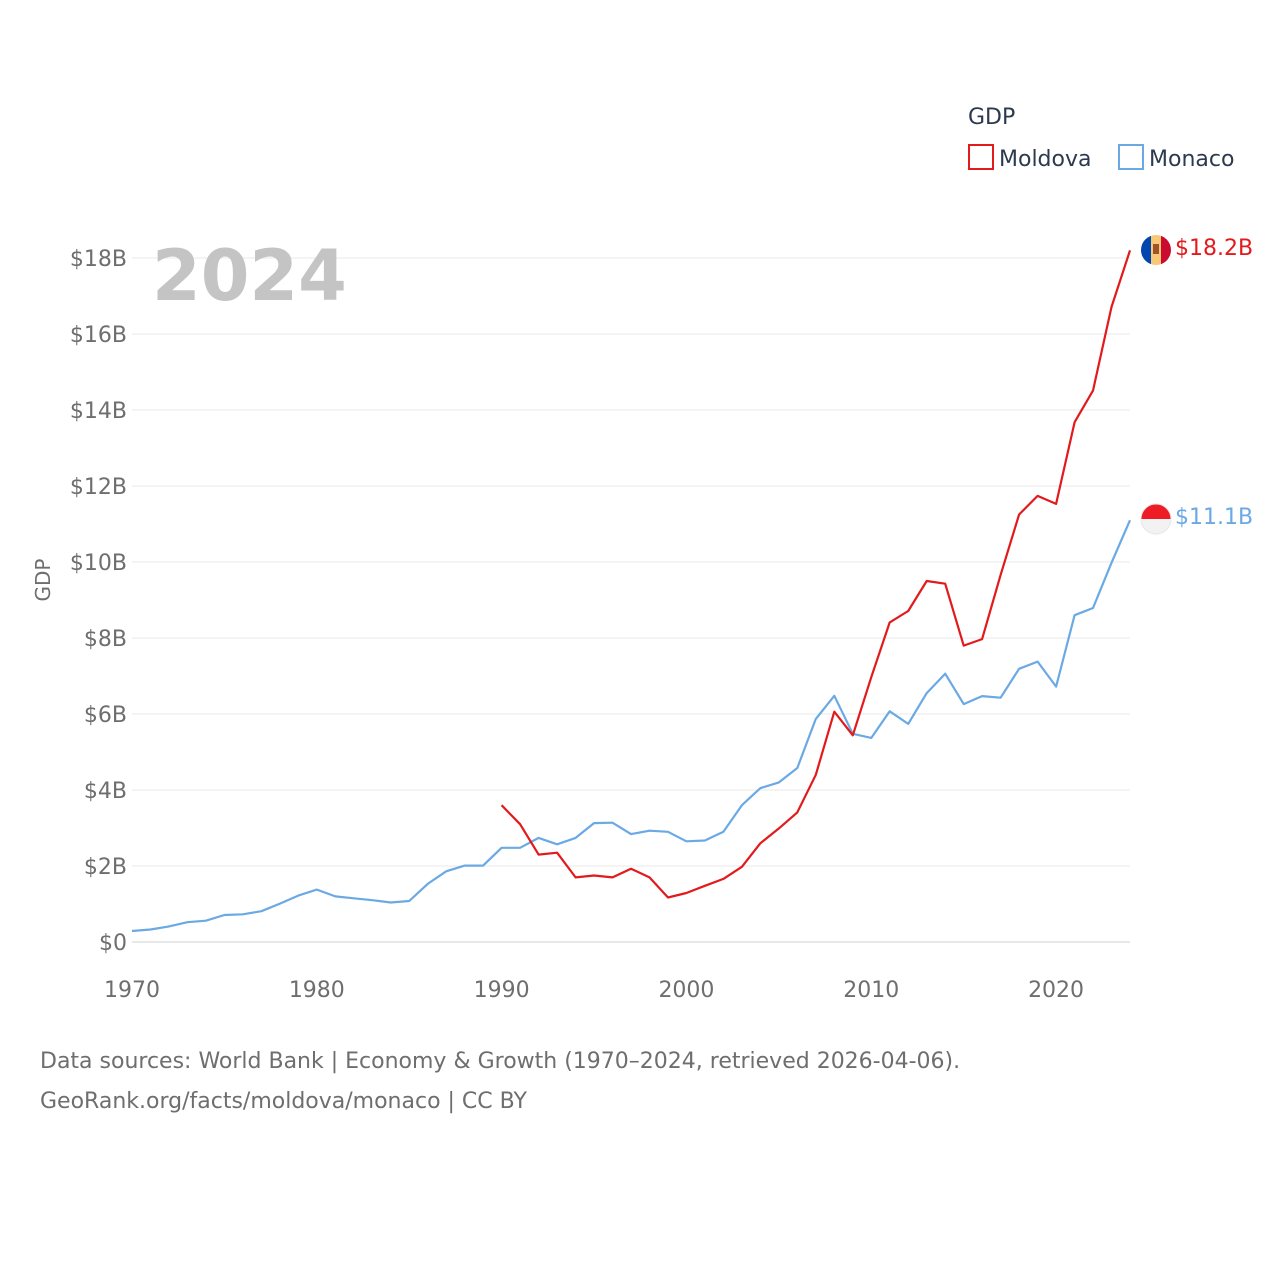 This screenshot has height=1280, width=1280. Describe the element at coordinates (1056, 990) in the screenshot. I see `x-tick-label: 2020` at that location.